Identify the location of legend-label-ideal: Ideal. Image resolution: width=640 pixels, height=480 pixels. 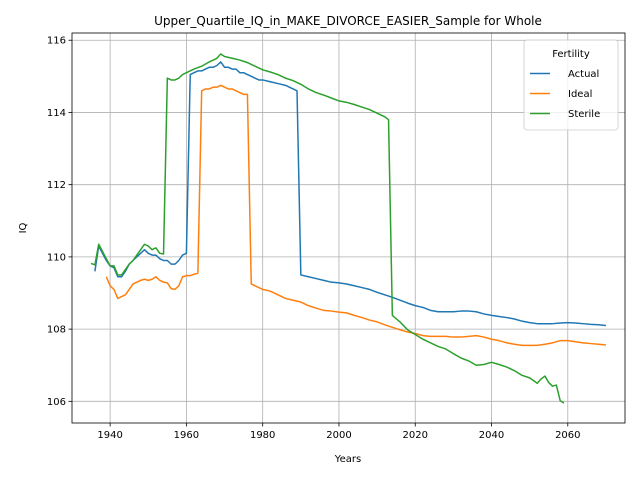
(580, 94).